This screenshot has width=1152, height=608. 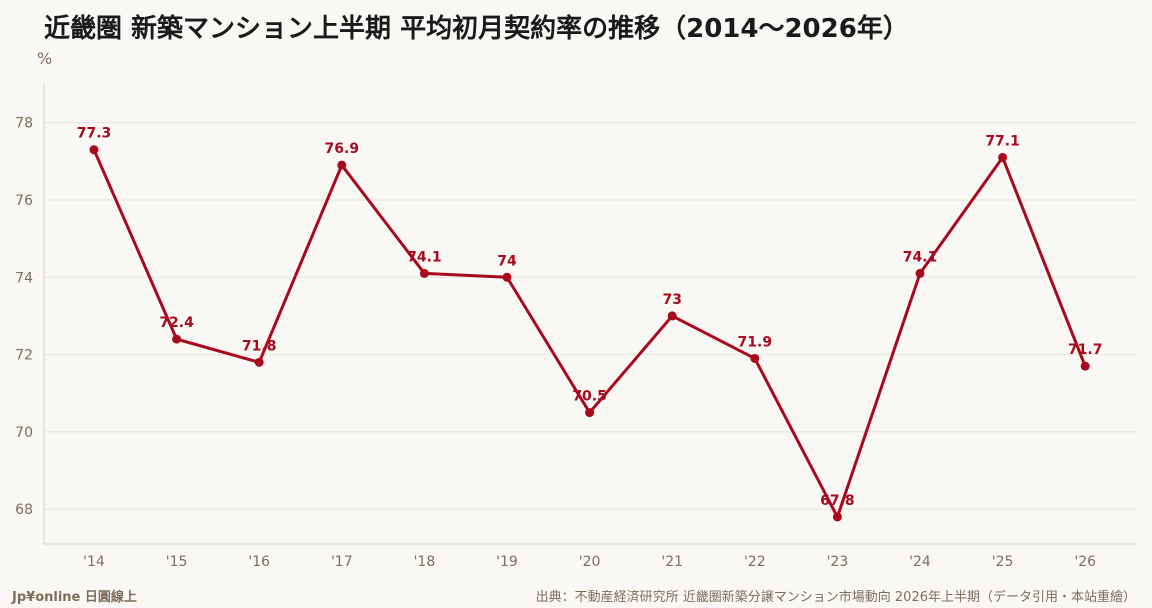 I want to click on y-tick-label: 76, so click(x=24, y=201).